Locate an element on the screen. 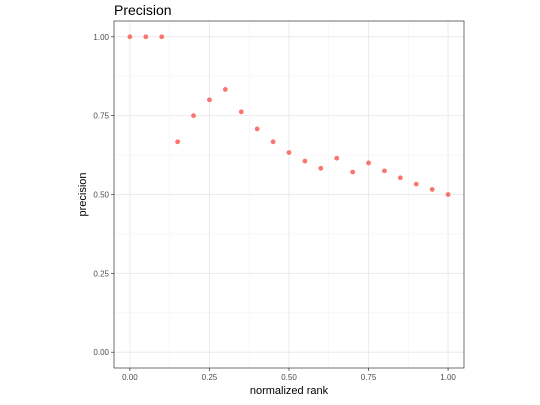 This screenshot has width=540, height=405. x-axis-ticks: 0.00 0.25 0.50 0.75 1.00 is located at coordinates (289, 375).